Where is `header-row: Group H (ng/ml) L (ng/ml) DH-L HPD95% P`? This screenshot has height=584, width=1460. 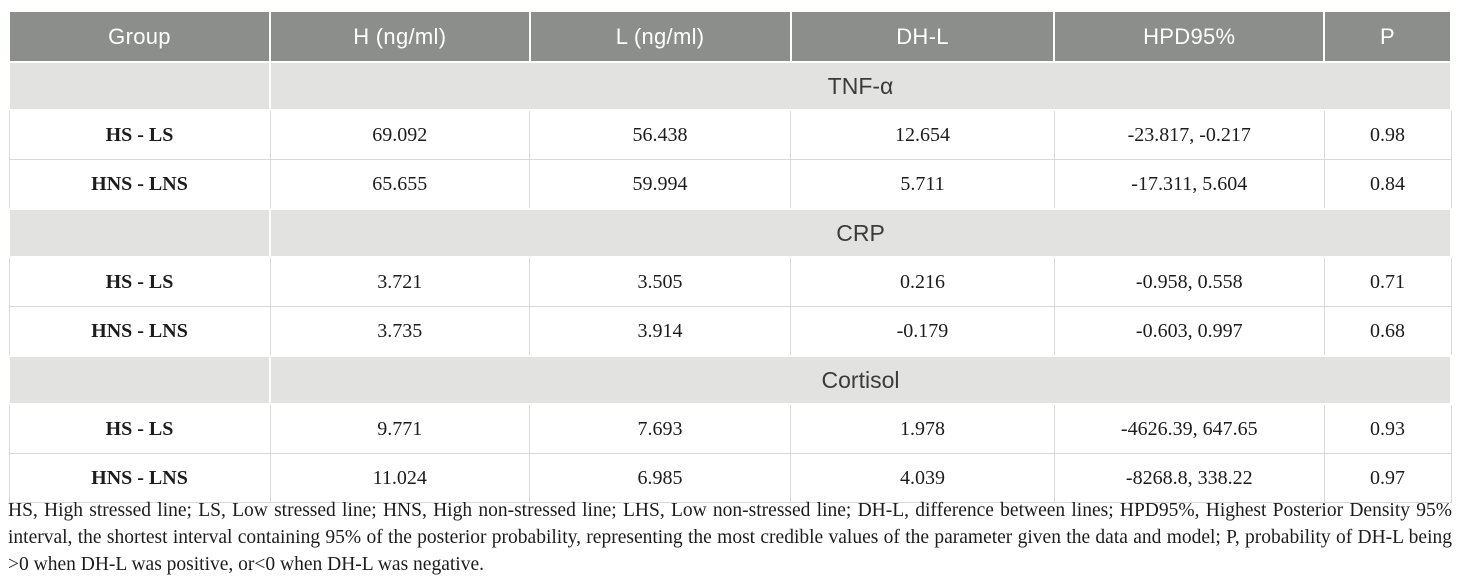 header-row: Group H (ng/ml) L (ng/ml) DH-L HPD95% P is located at coordinates (730, 36).